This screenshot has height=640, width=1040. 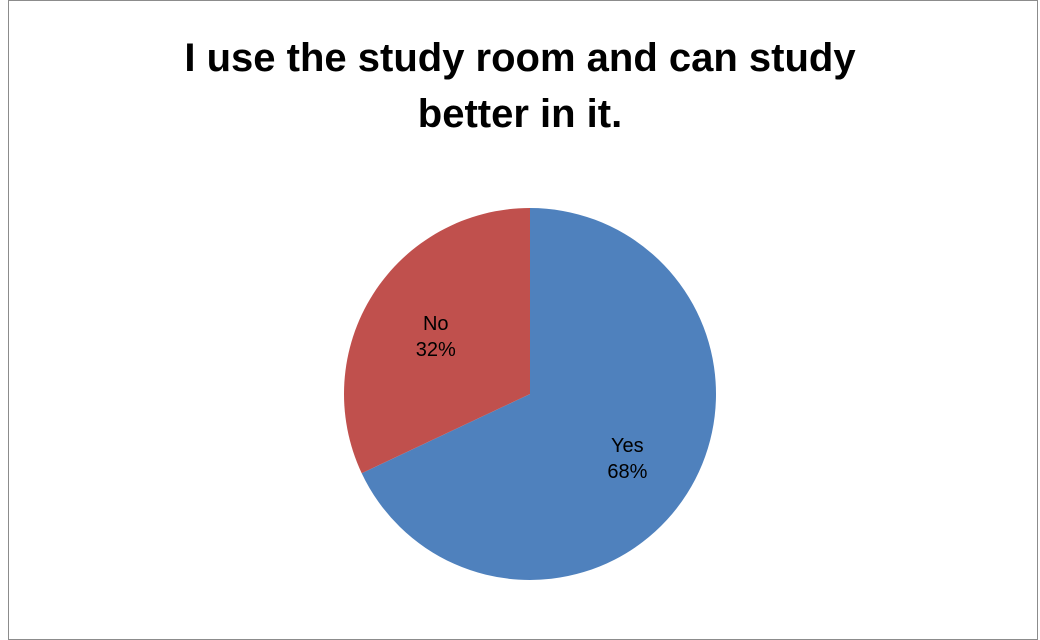 I want to click on slice-label-yes: Yes, so click(x=627, y=446).